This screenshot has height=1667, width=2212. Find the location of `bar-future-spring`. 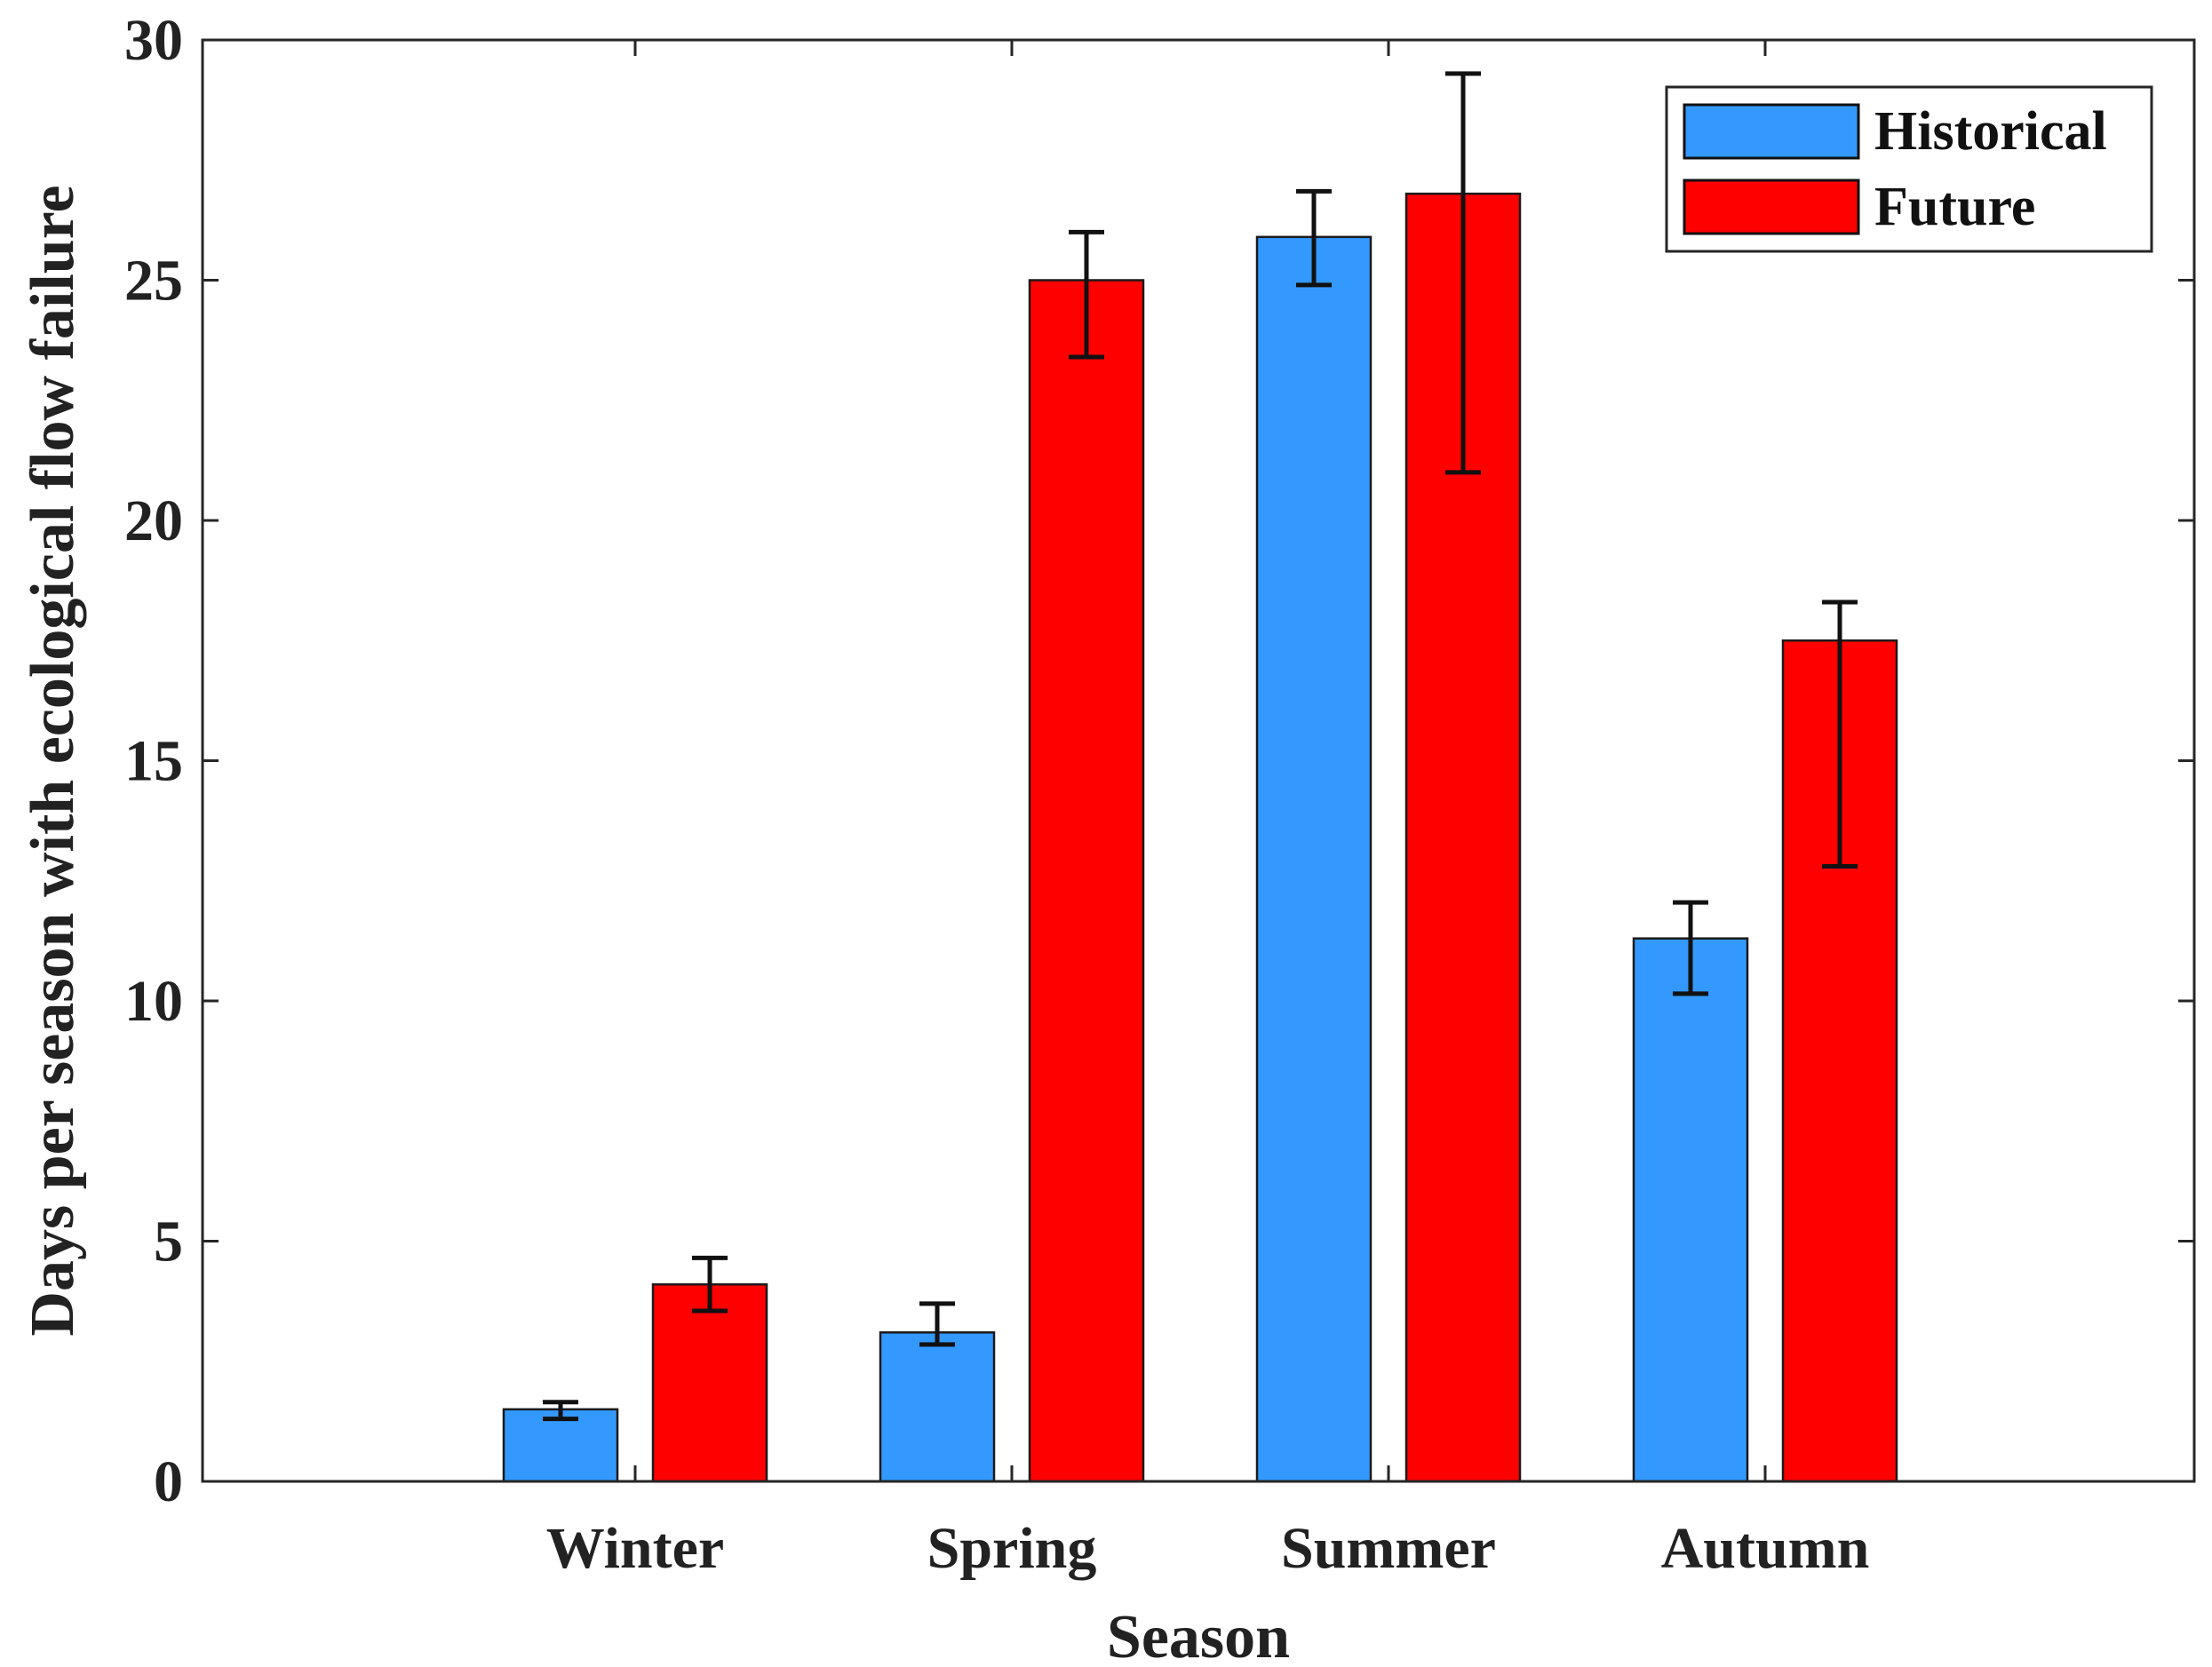

bar-future-spring is located at coordinates (1087, 881).